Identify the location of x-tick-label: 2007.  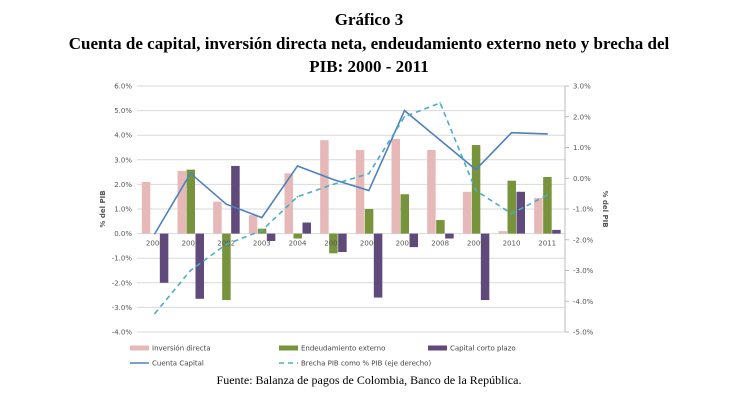
(405, 244).